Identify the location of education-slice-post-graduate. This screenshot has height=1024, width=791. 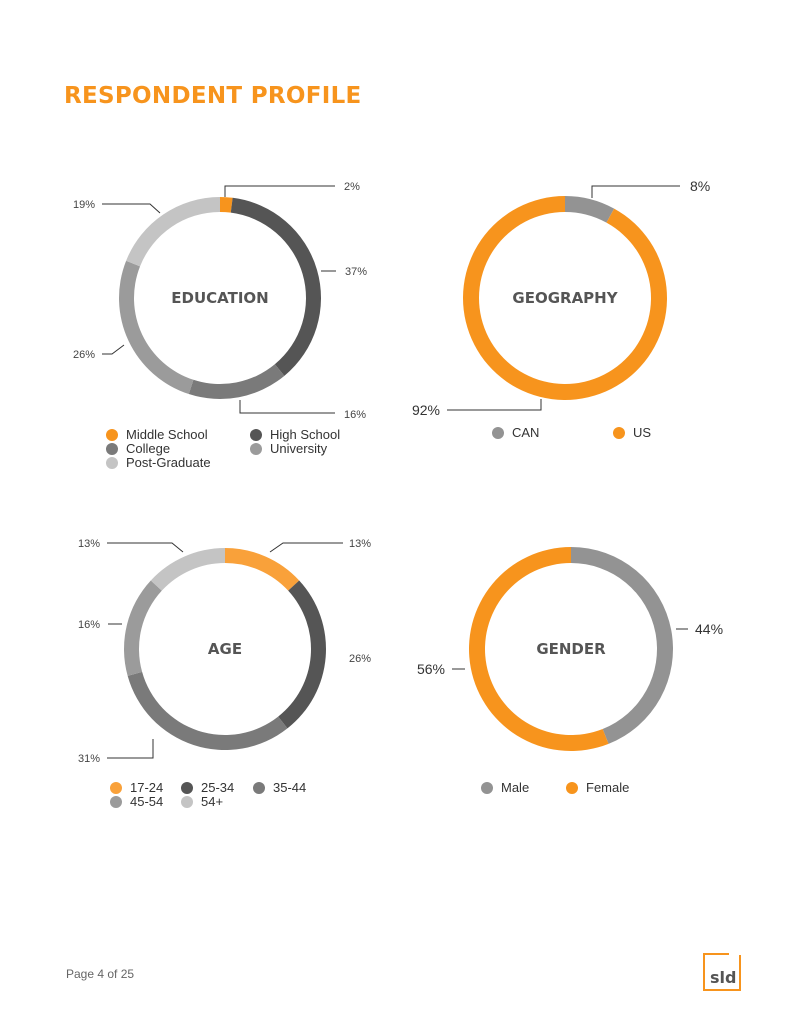
(173, 232).